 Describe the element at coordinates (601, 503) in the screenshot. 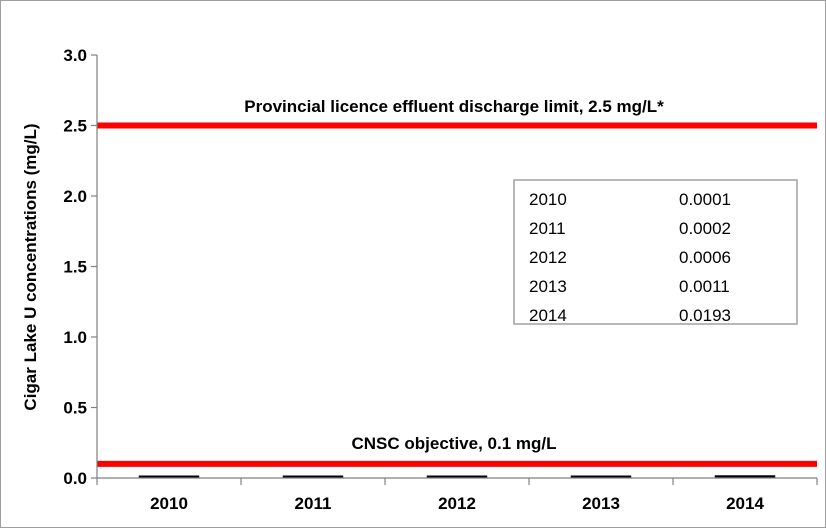

I see `x-tick-label-2013: 2013` at that location.